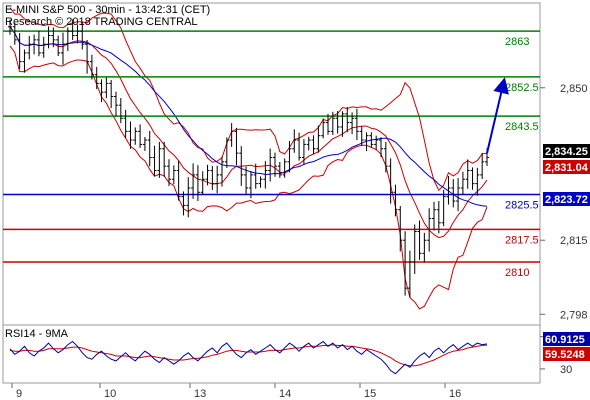  What do you see at coordinates (566, 370) in the screenshot?
I see `rsi-tick-label: 30` at bounding box center [566, 370].